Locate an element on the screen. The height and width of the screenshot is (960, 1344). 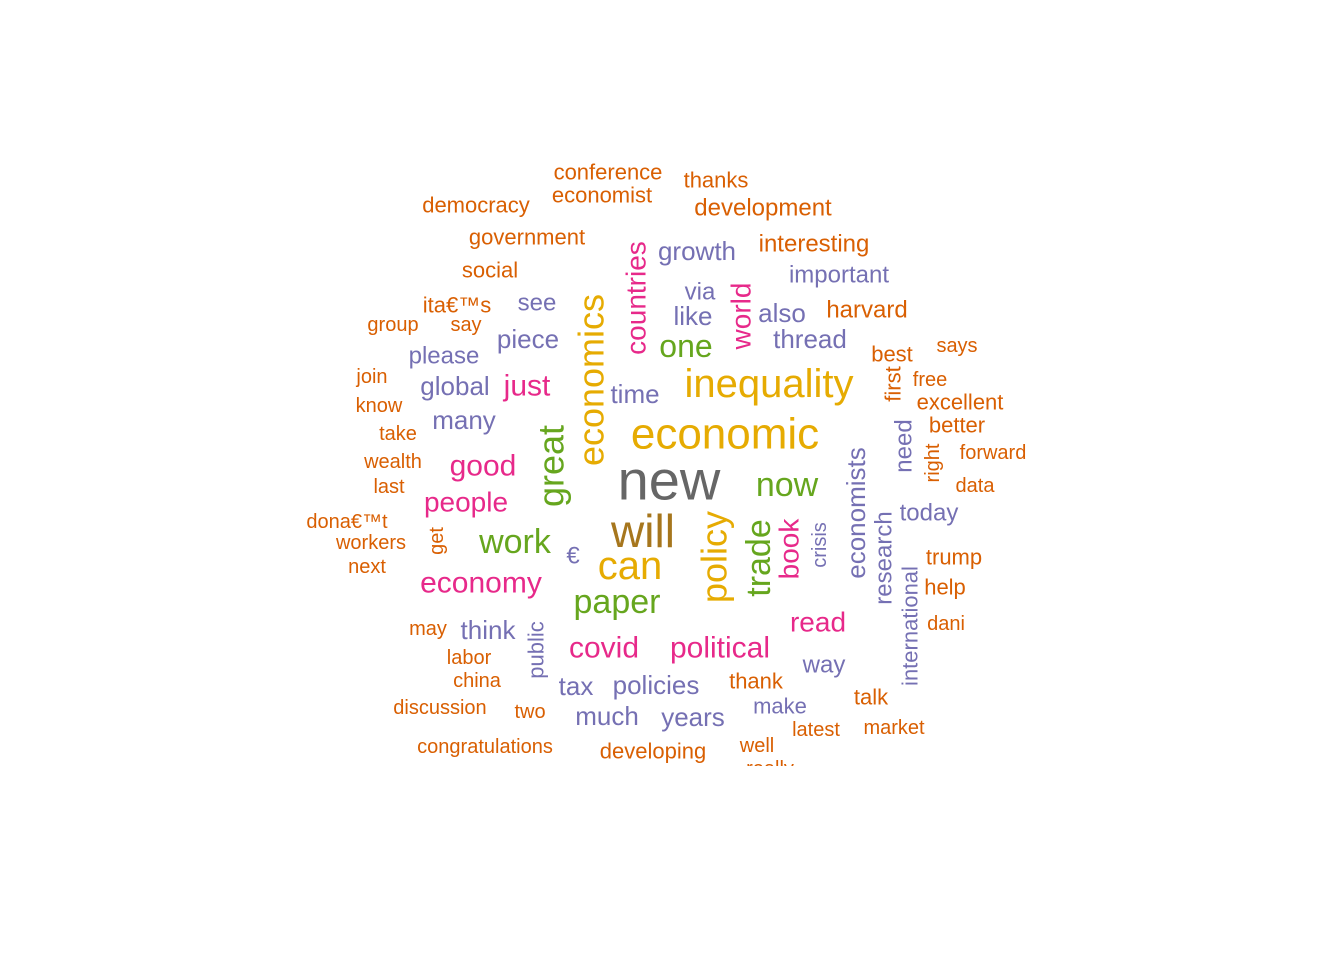
word-88: discussion is located at coordinates (439, 708).